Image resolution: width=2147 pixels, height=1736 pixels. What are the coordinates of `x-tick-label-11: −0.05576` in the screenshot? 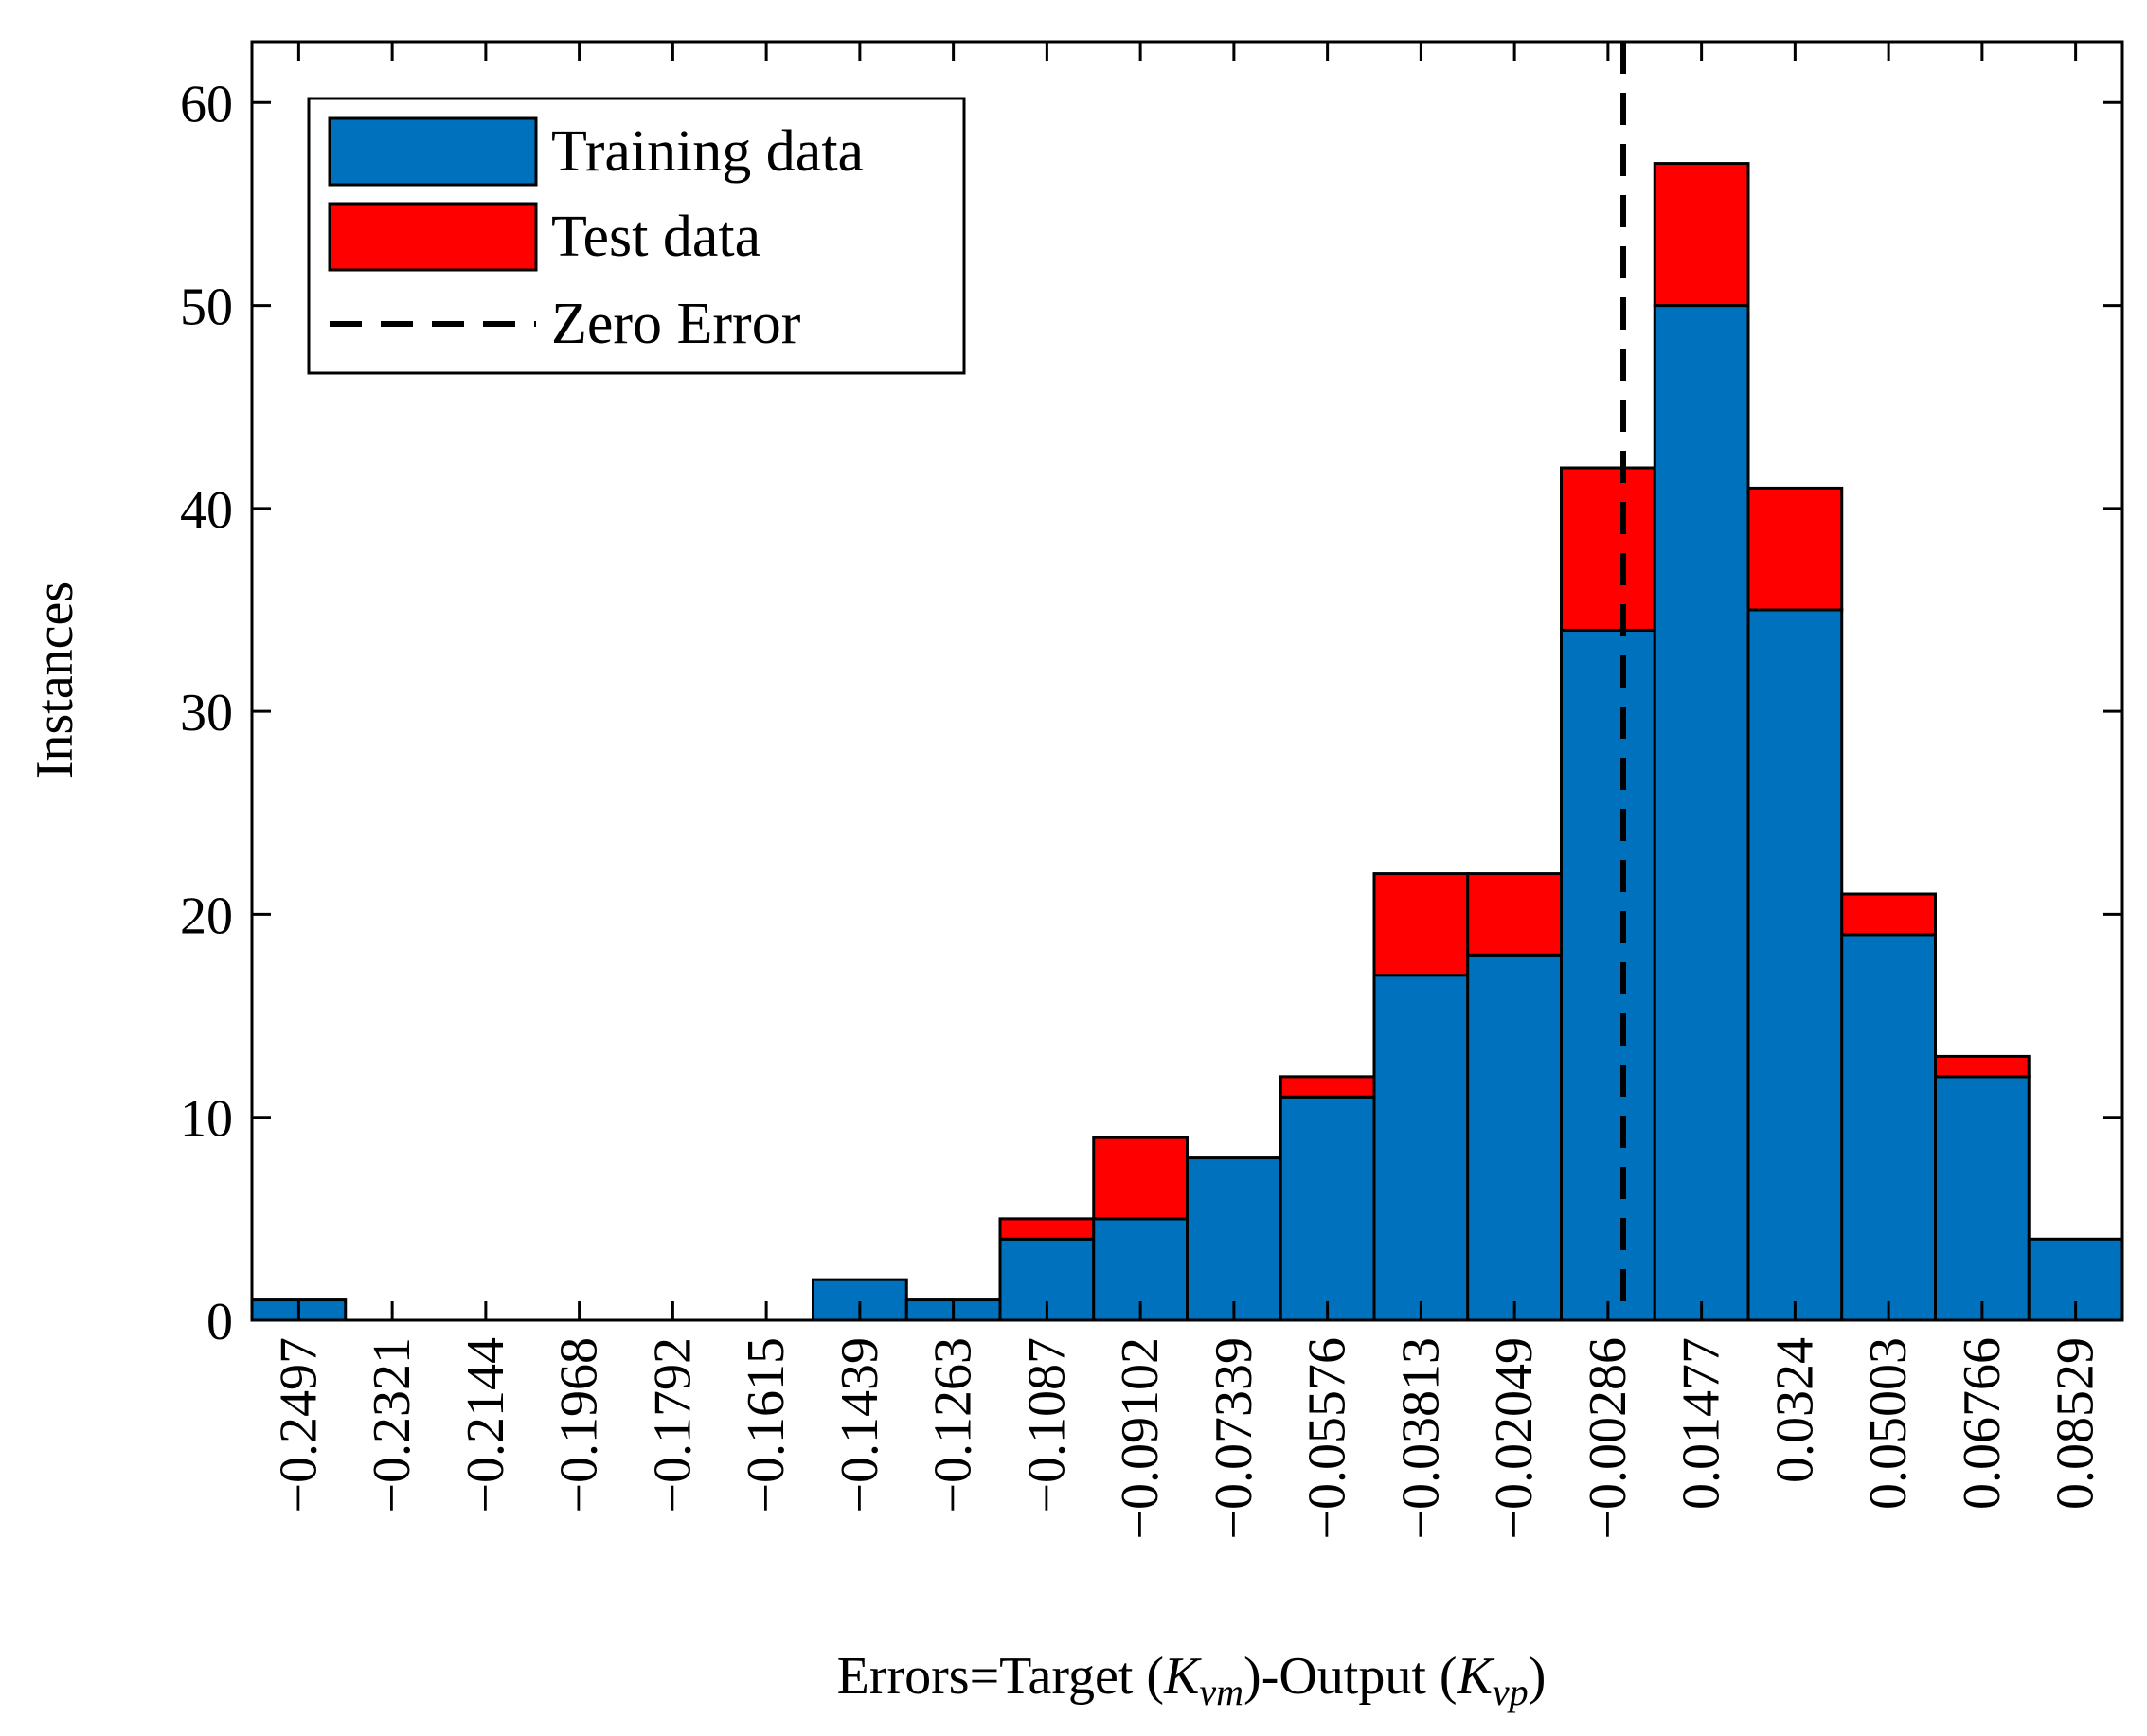 It's located at (1327, 1438).